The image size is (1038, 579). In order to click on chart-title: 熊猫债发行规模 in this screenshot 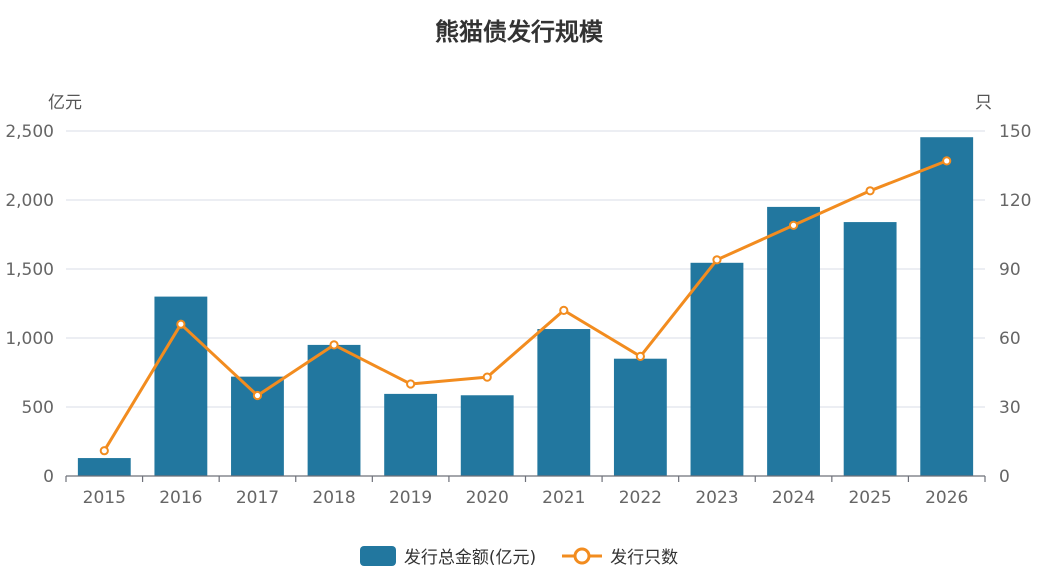, I will do `click(519, 32)`.